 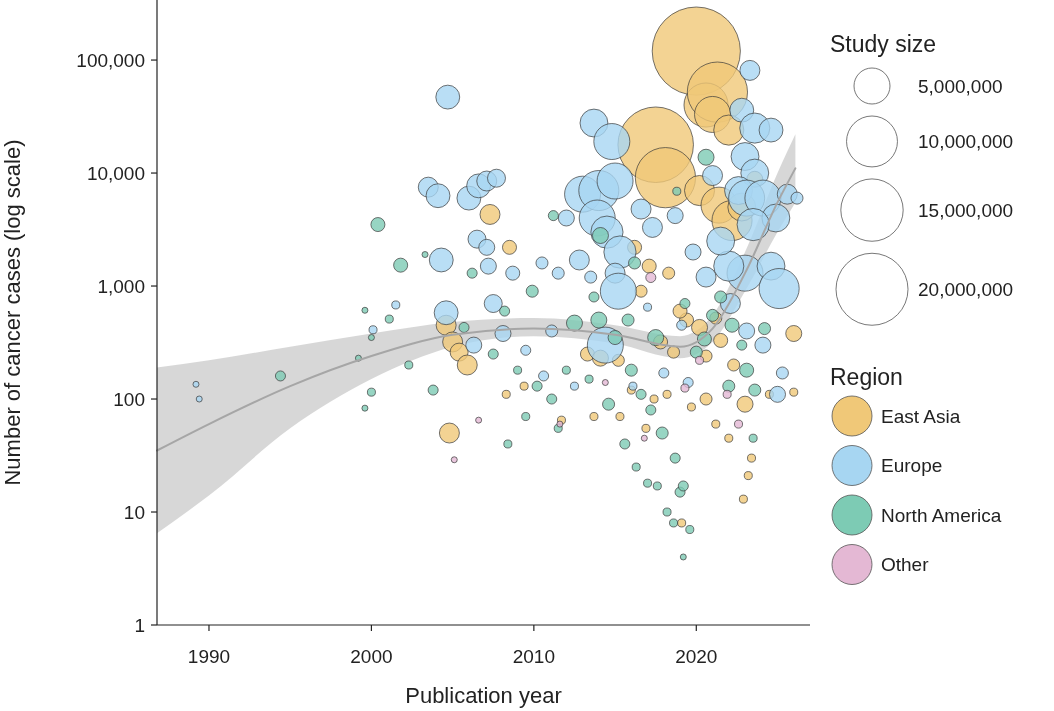 What do you see at coordinates (139, 625) in the screenshot?
I see `y-tick-label: 1` at bounding box center [139, 625].